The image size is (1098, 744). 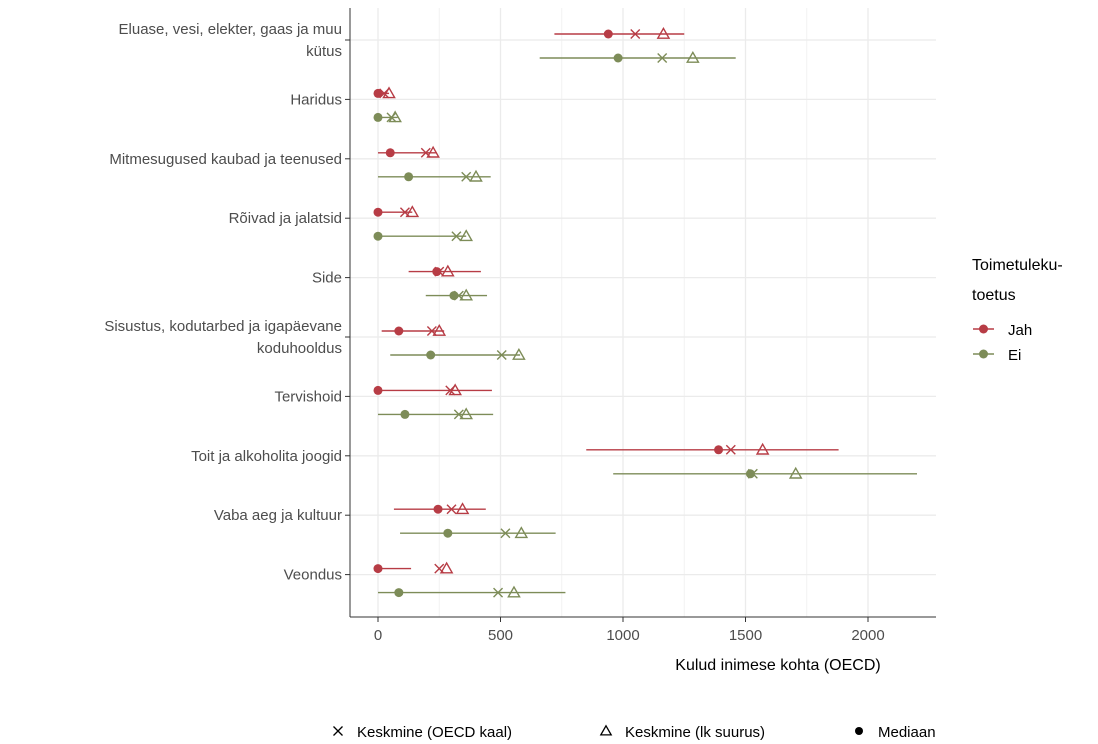 What do you see at coordinates (695, 732) in the screenshot?
I see `legend-shape-label: Keskmine (lk suurus)` at bounding box center [695, 732].